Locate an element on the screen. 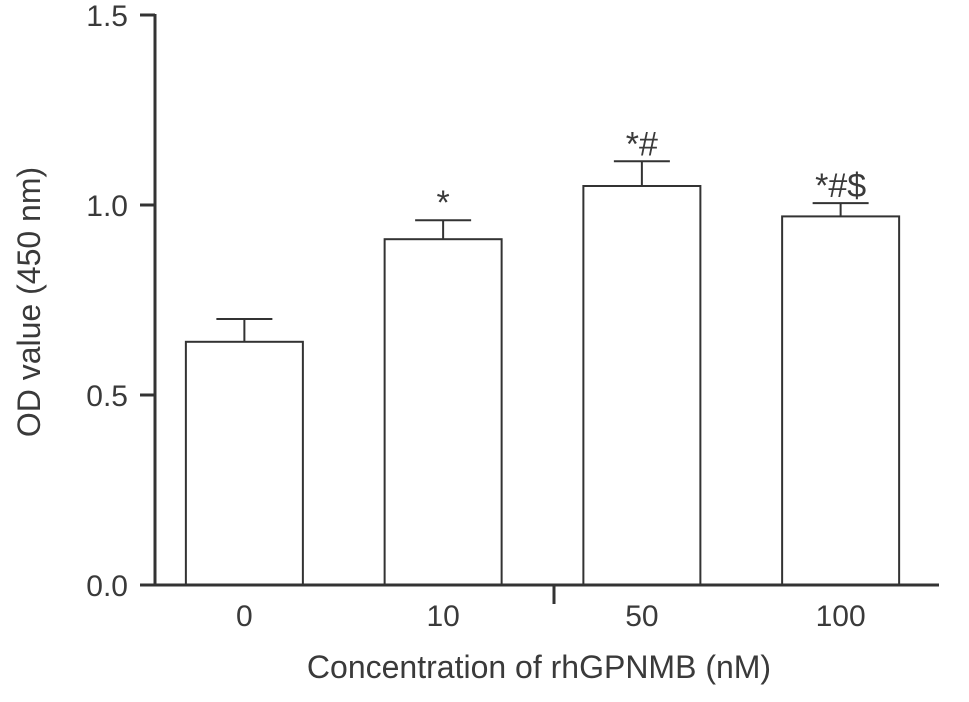 The width and height of the screenshot is (969, 702). x-axis-title: Concentration of rhGPNMB (nM) is located at coordinates (539, 667).